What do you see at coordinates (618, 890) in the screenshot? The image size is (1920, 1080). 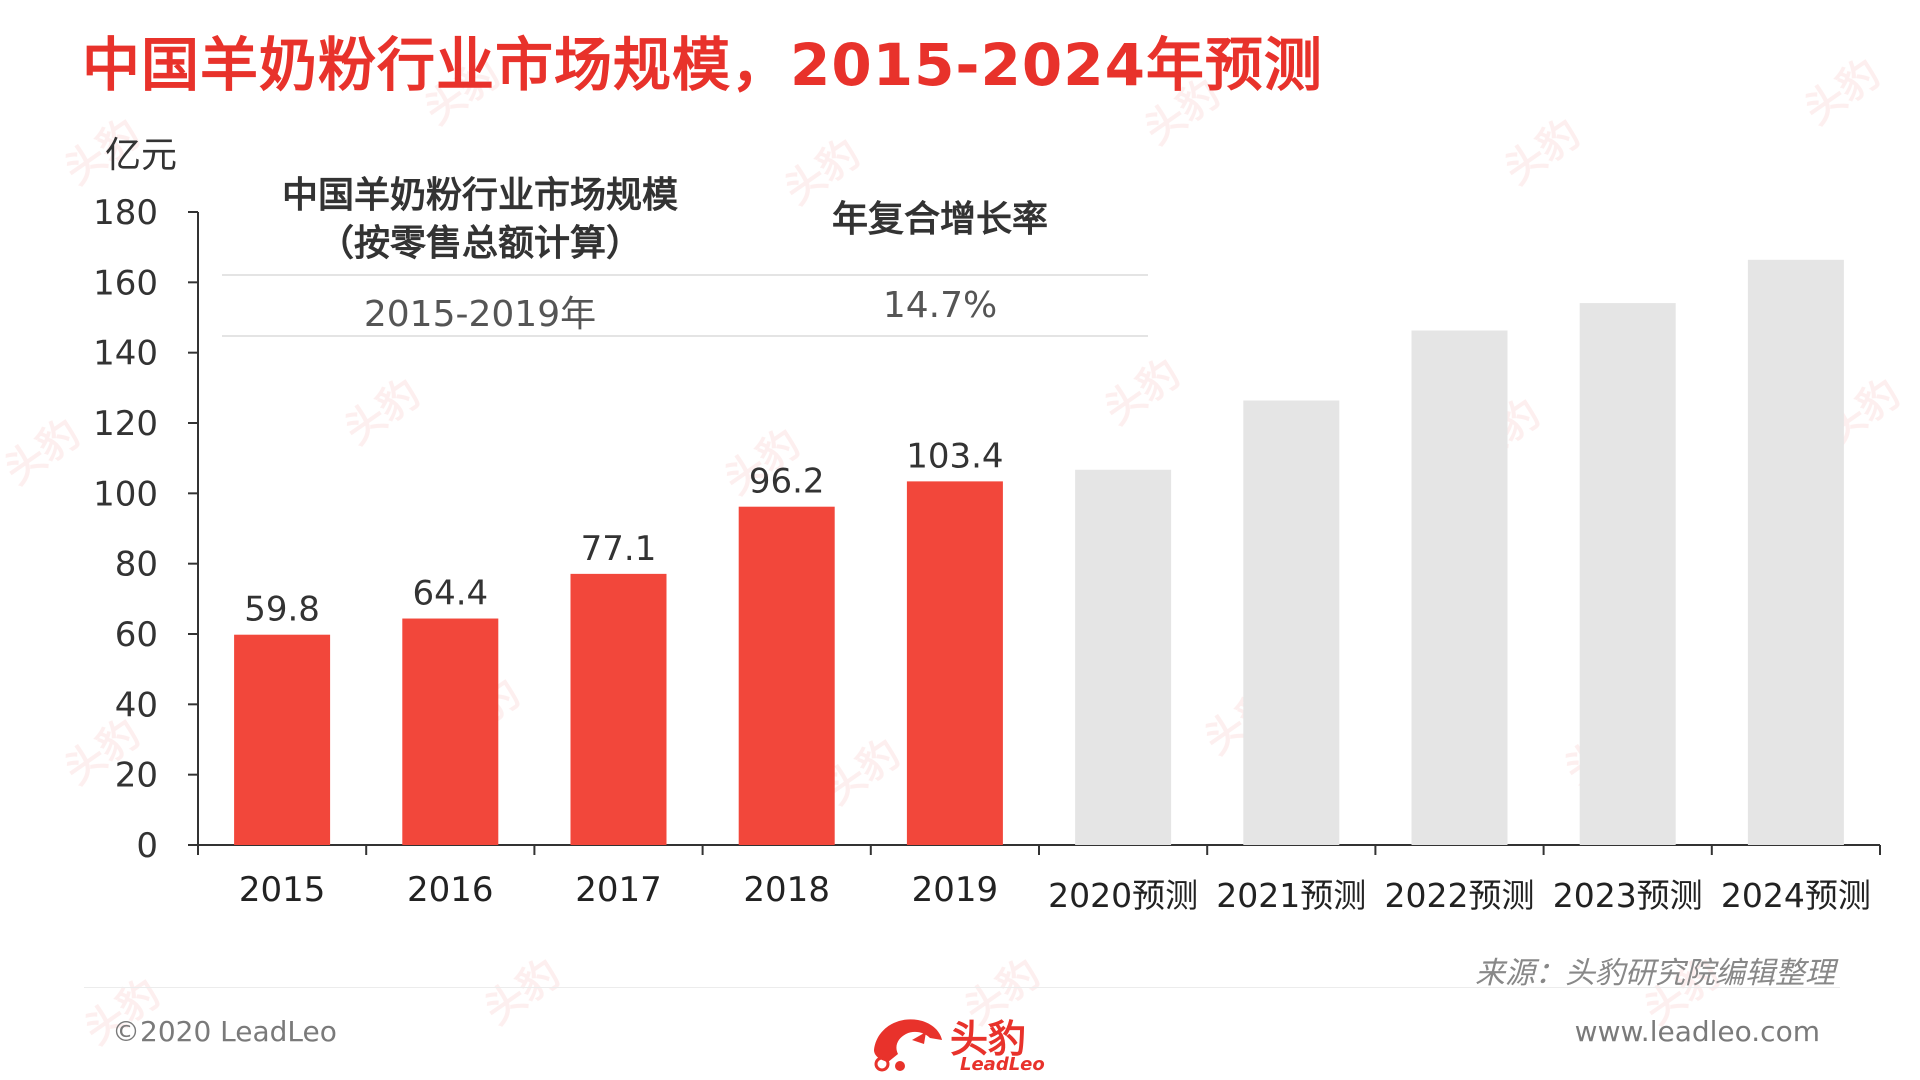 I see `x-axis-category-label: 2017` at bounding box center [618, 890].